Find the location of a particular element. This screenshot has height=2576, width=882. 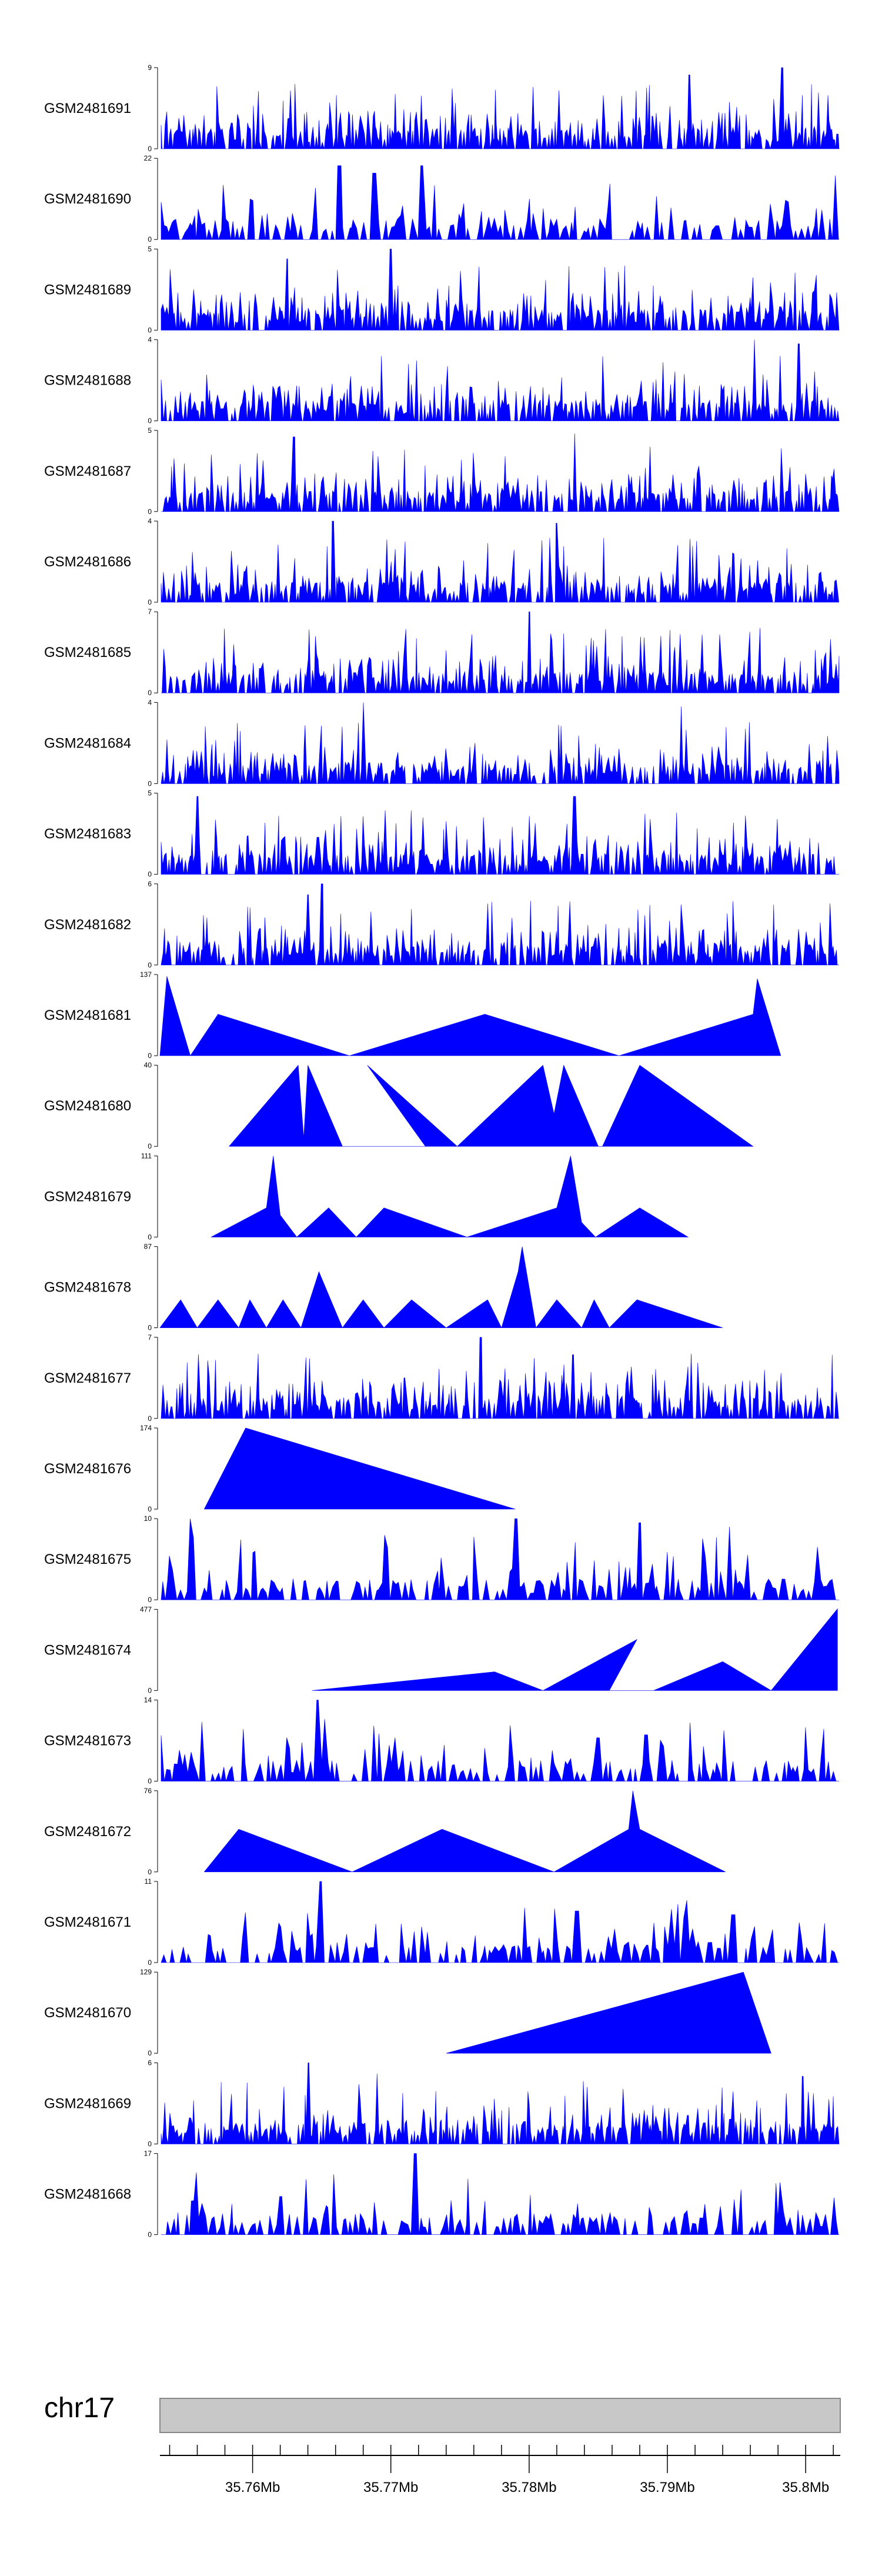

track-GSM2481673: GSM2481673 14 0 is located at coordinates (441, 1741).